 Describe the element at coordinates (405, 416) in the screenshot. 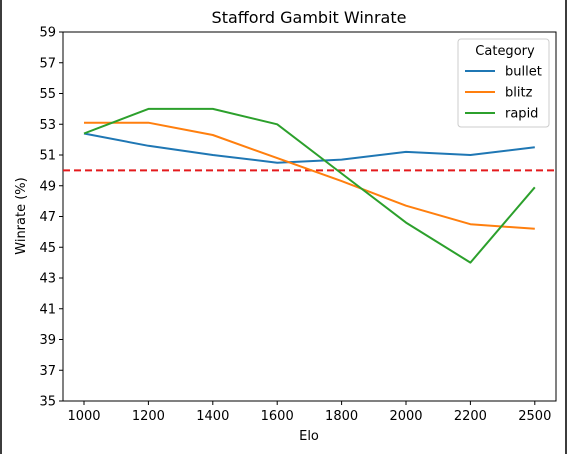

I see `x-tick-label: 2000` at that location.